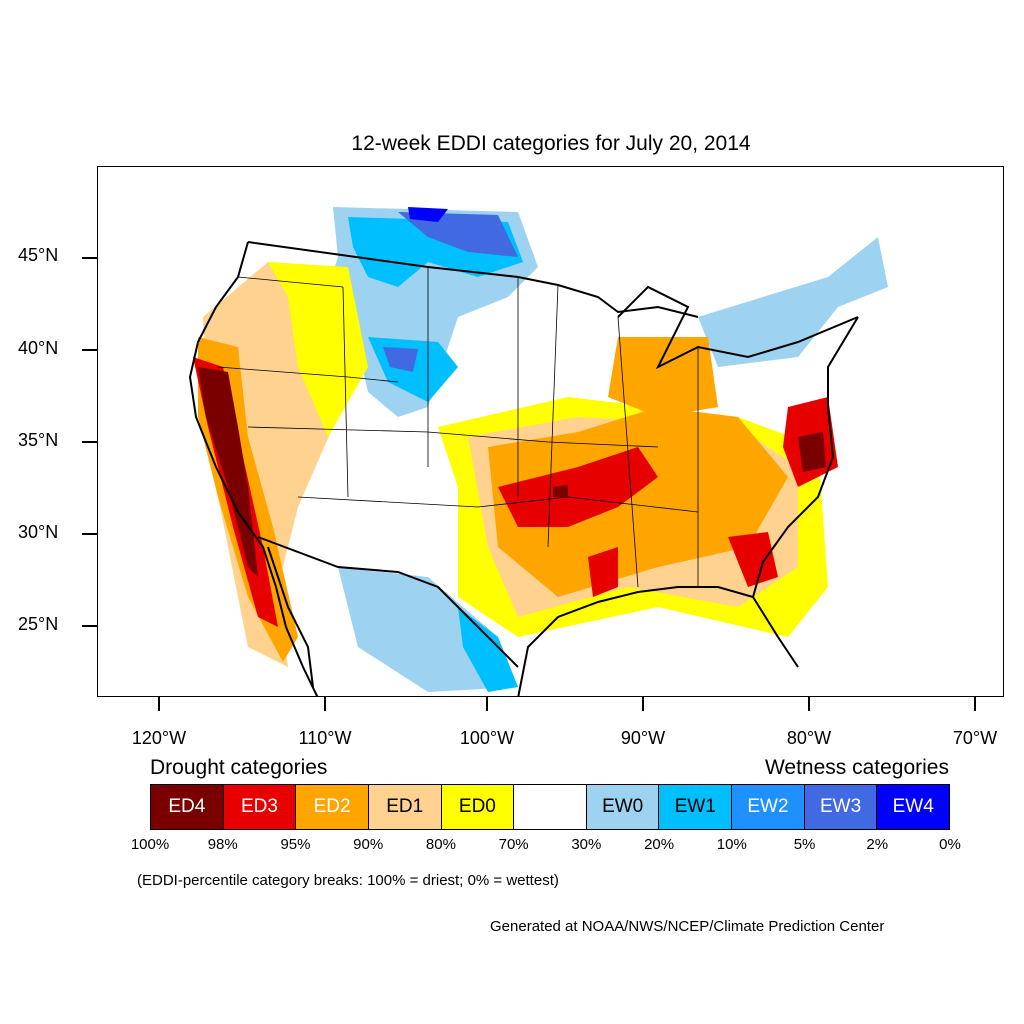  Describe the element at coordinates (388, 602) in the screenshot. I see `mexico-border` at that location.